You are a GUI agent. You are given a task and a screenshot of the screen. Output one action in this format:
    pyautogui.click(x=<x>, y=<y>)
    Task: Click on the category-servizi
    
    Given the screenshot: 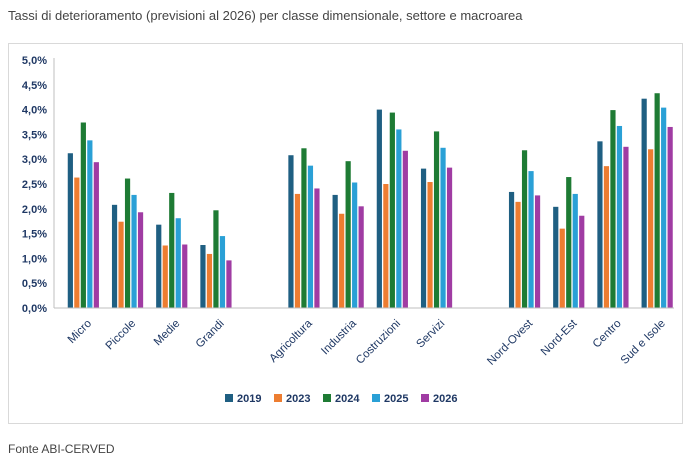 What is the action you would take?
    pyautogui.click(x=436, y=219)
    